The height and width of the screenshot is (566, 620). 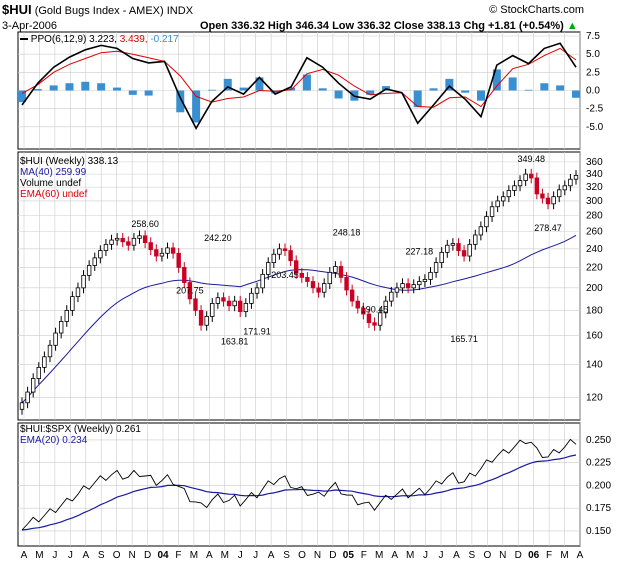 I want to click on ratio-line, so click(x=299, y=484).